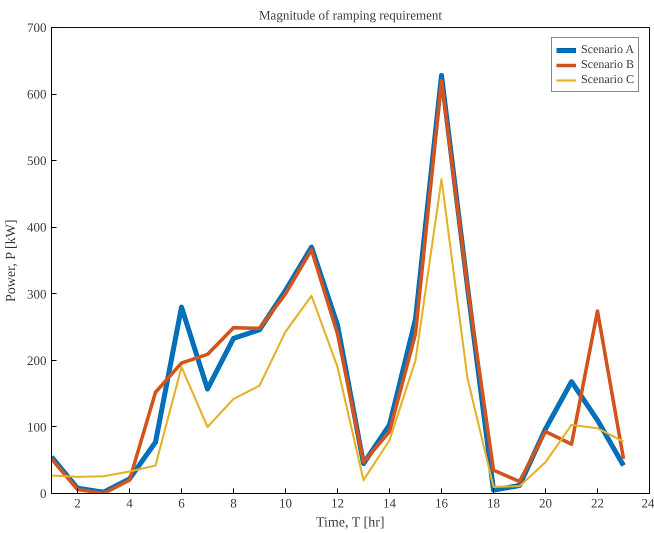 Image resolution: width=654 pixels, height=533 pixels. What do you see at coordinates (350, 15) in the screenshot?
I see `chart-title: Magnitude of ramping requirement` at bounding box center [350, 15].